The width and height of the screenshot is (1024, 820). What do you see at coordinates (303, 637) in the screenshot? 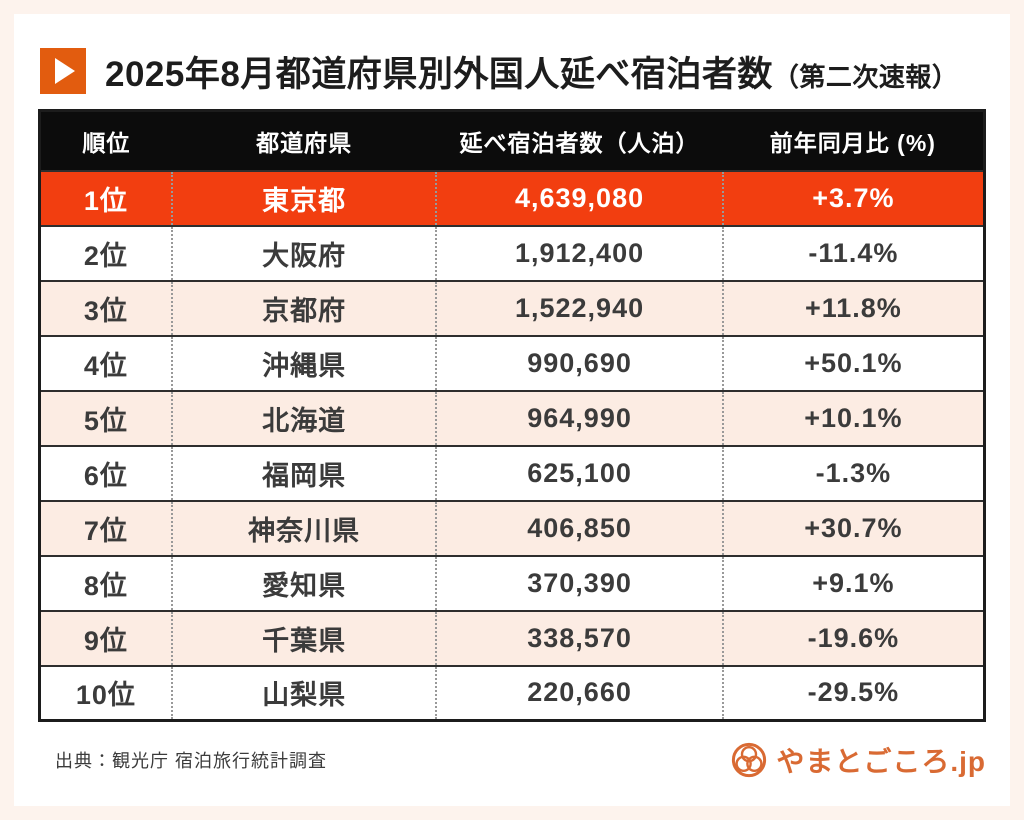
I see `prefecture-cell: 千葉県` at bounding box center [303, 637].